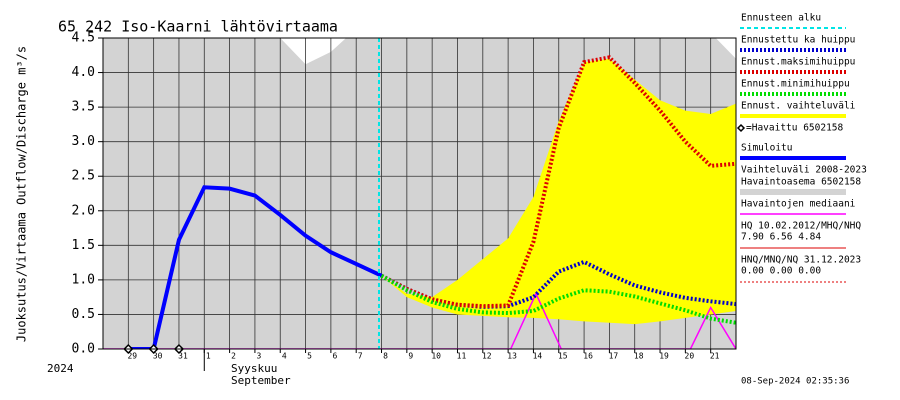 The width and height of the screenshot is (900, 400). I want to click on timestamp: 08-Sep-2024 02:35:36, so click(795, 382).